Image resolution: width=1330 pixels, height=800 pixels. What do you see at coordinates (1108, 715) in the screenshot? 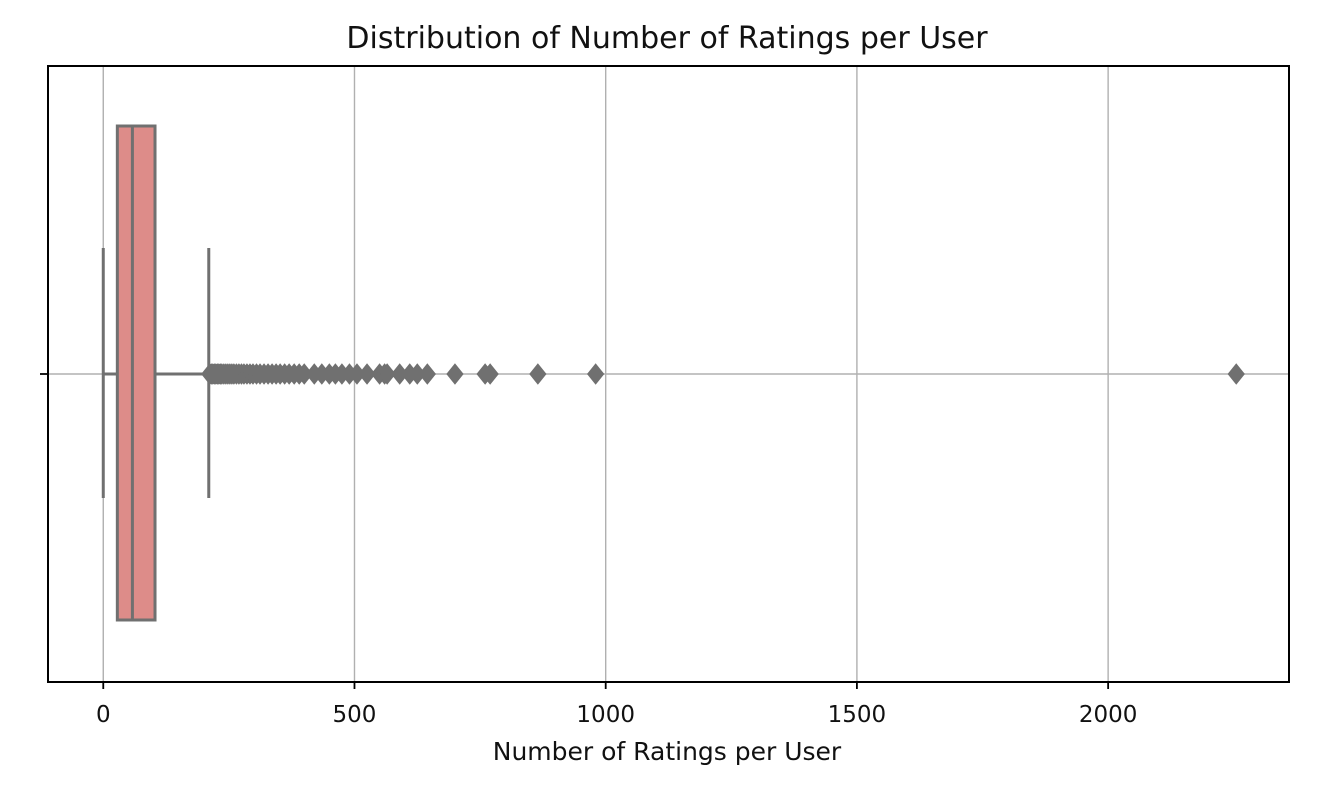
I see `x-tick-label-2000: 2000` at bounding box center [1108, 715].